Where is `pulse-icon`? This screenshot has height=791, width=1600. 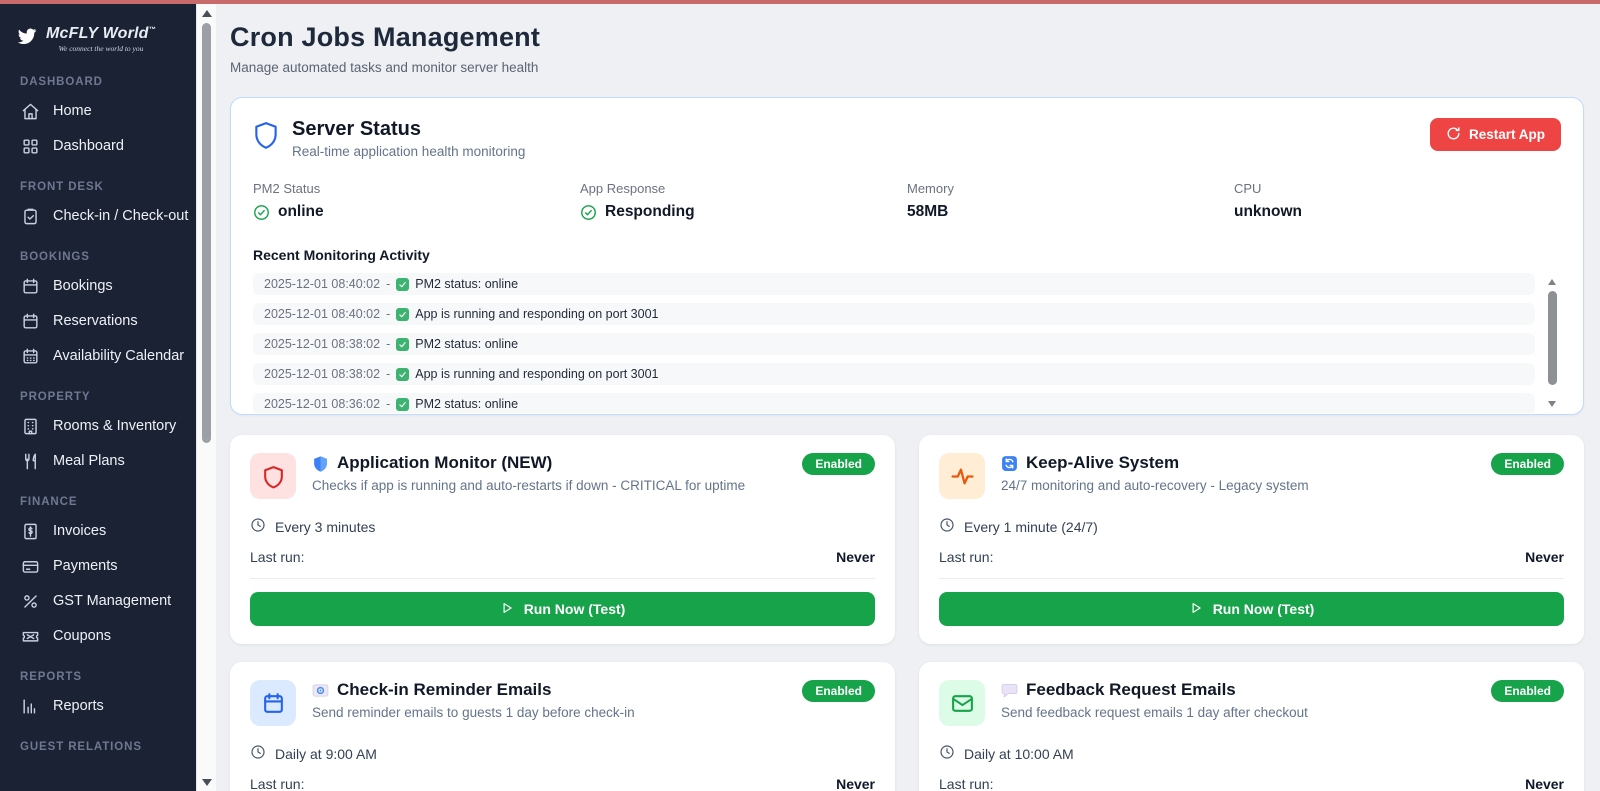
pulse-icon is located at coordinates (962, 476).